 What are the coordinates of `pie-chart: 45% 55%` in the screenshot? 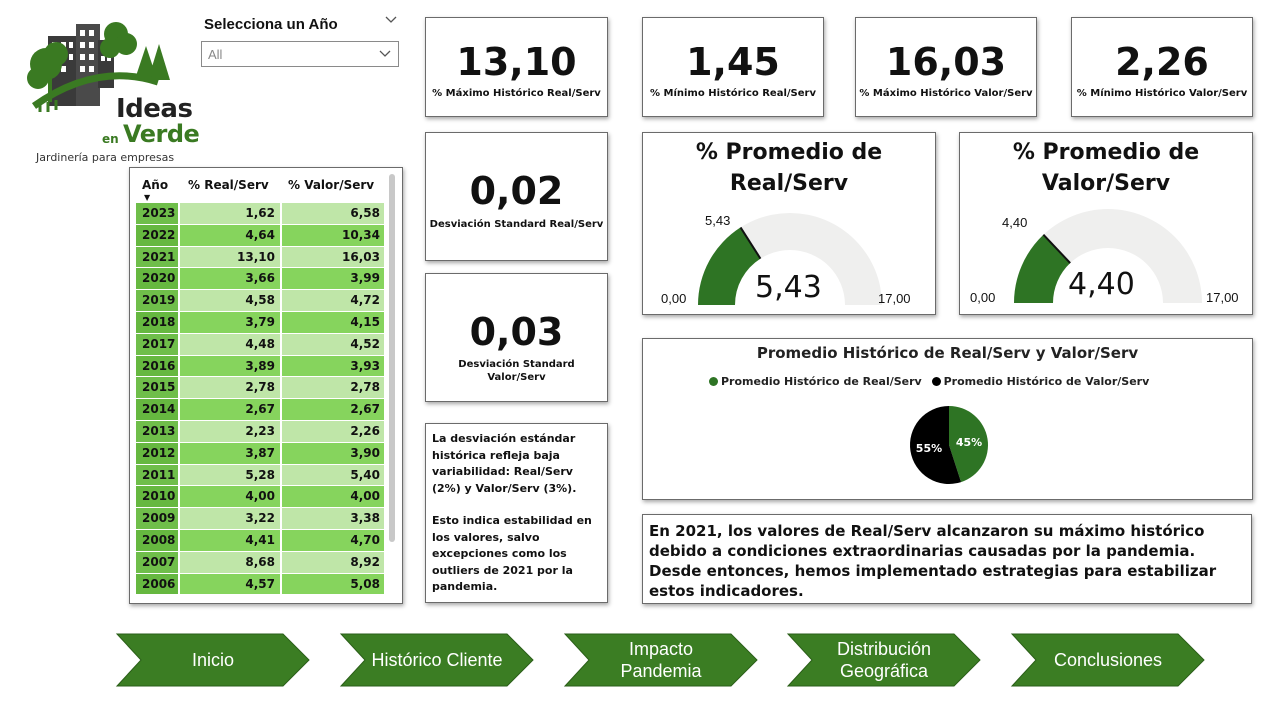 It's located at (949, 445).